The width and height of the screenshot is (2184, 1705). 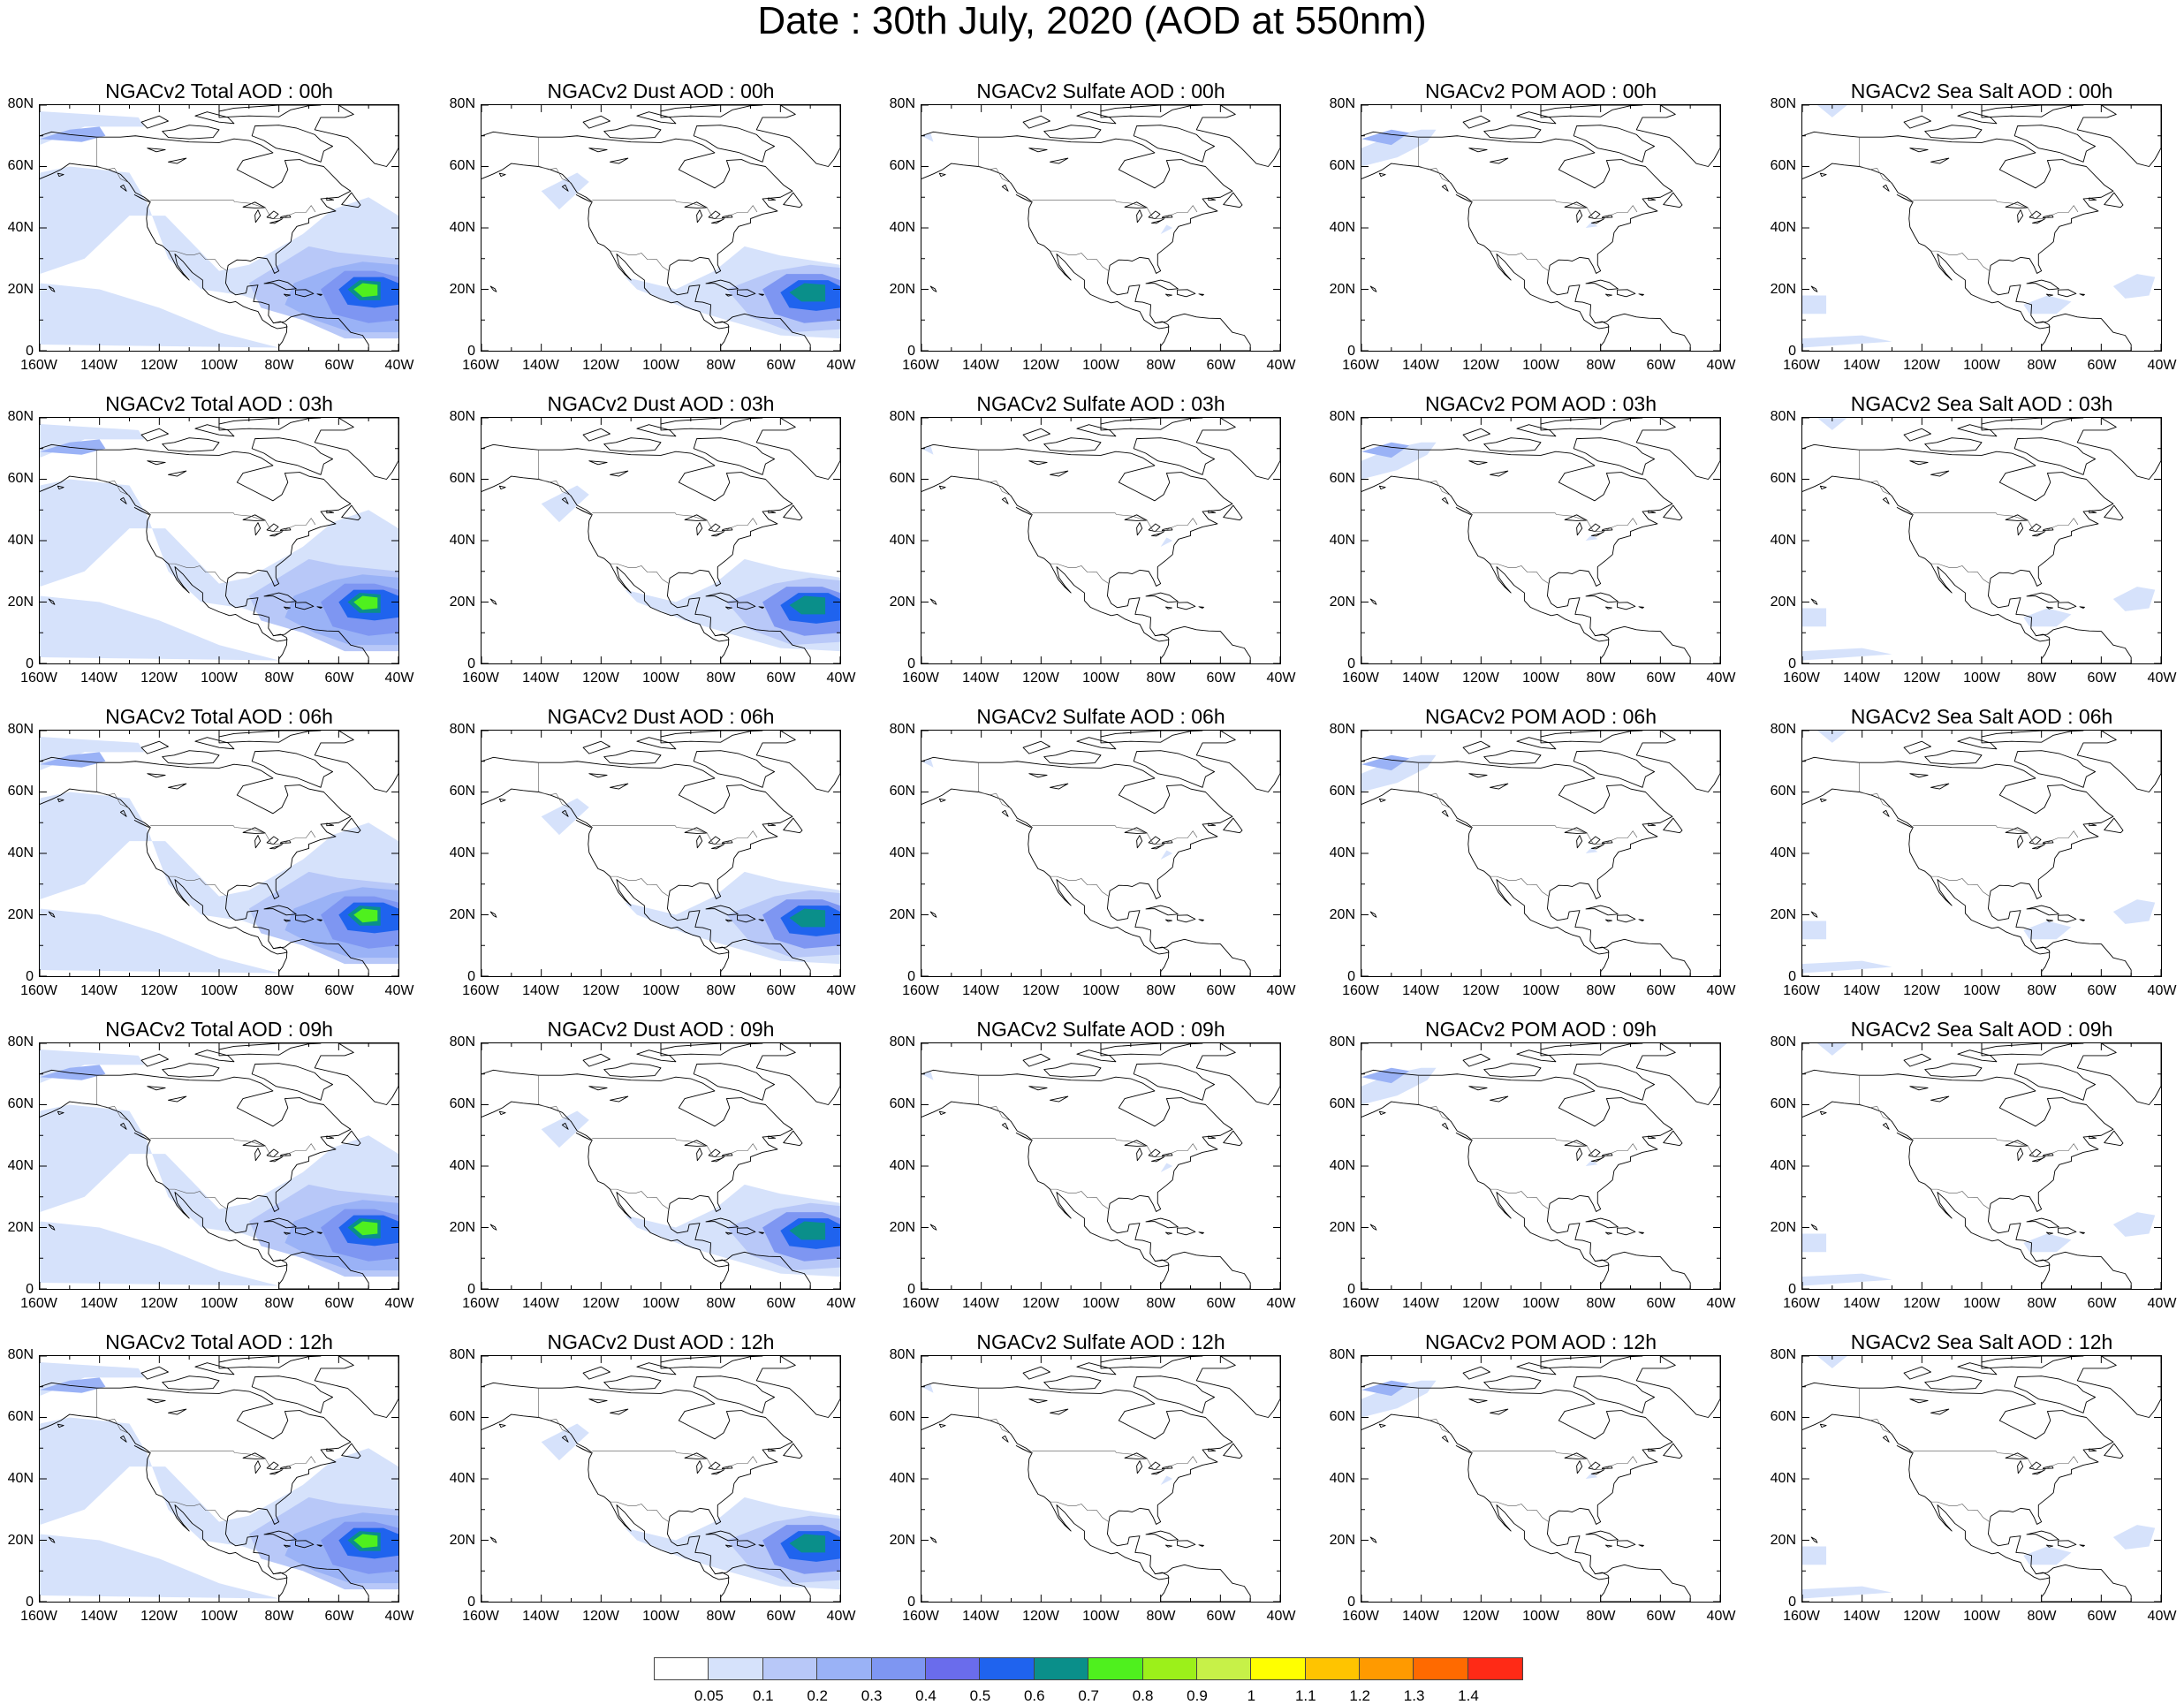 I want to click on colorbar-label: 0.7, so click(x=1088, y=1696).